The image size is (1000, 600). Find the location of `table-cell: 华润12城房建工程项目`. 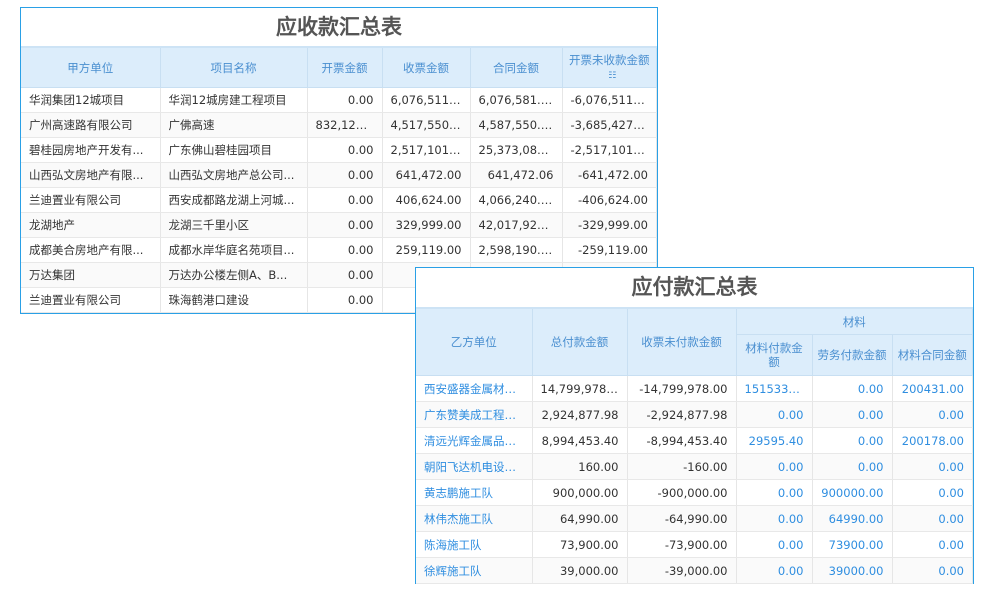

table-cell: 华润12城房建工程项目 is located at coordinates (234, 100).